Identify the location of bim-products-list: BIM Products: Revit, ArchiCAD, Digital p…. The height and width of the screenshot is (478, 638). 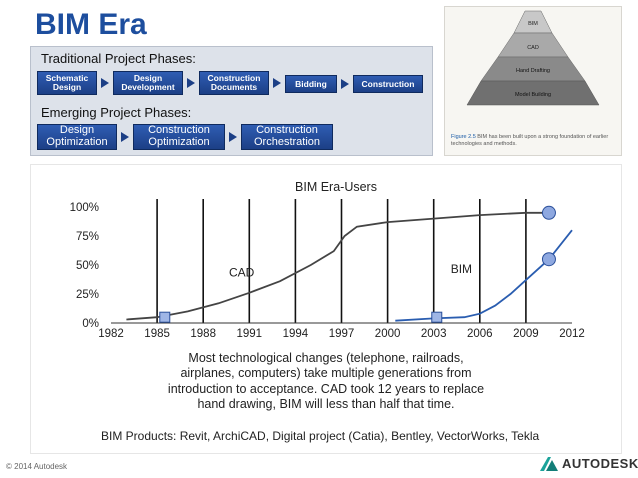
(320, 436).